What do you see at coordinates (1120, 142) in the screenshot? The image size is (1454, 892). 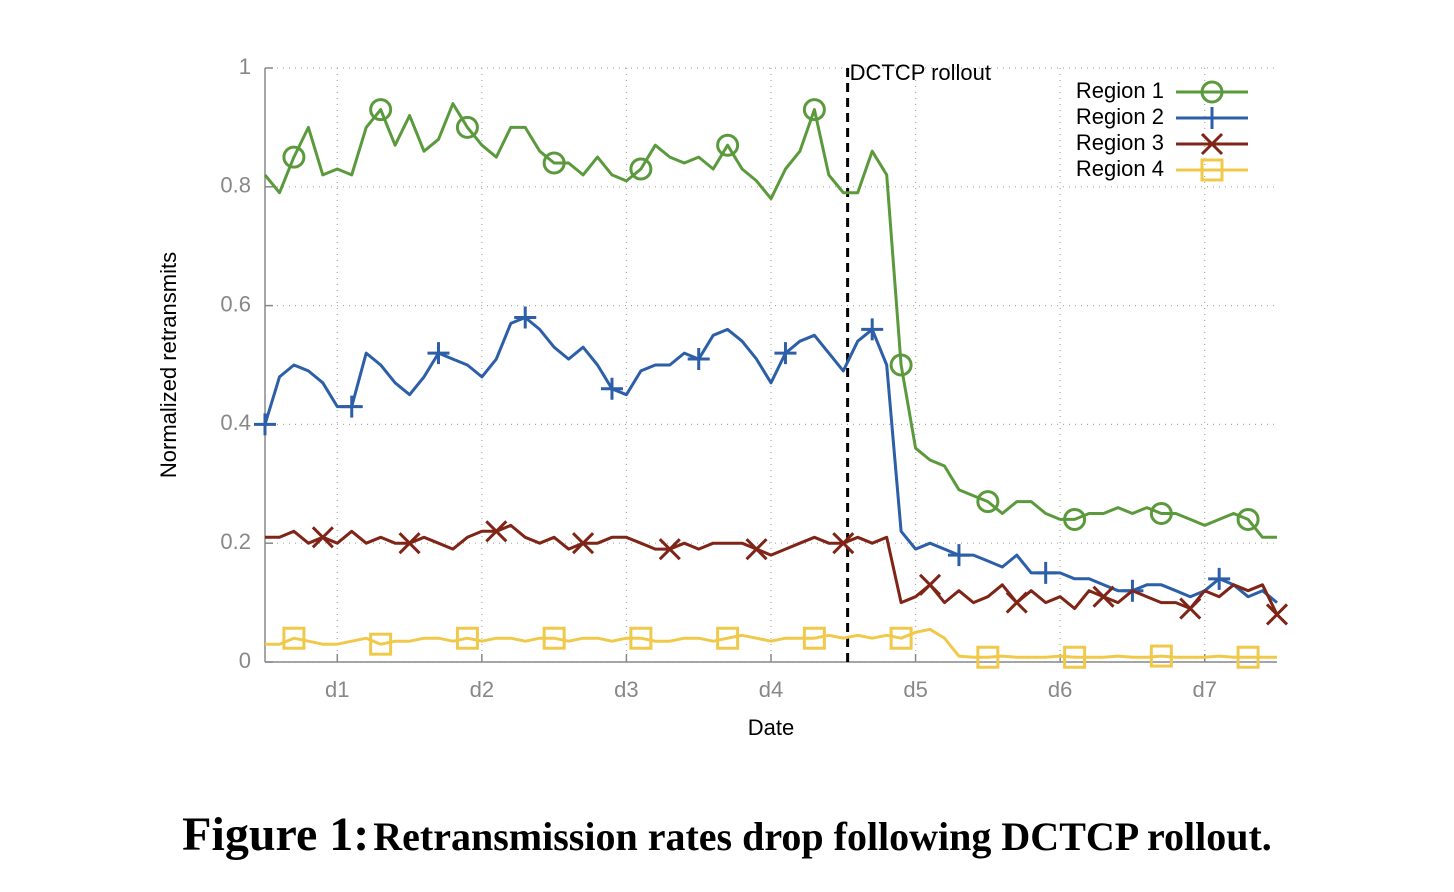 I see `legend-label: Region 3` at bounding box center [1120, 142].